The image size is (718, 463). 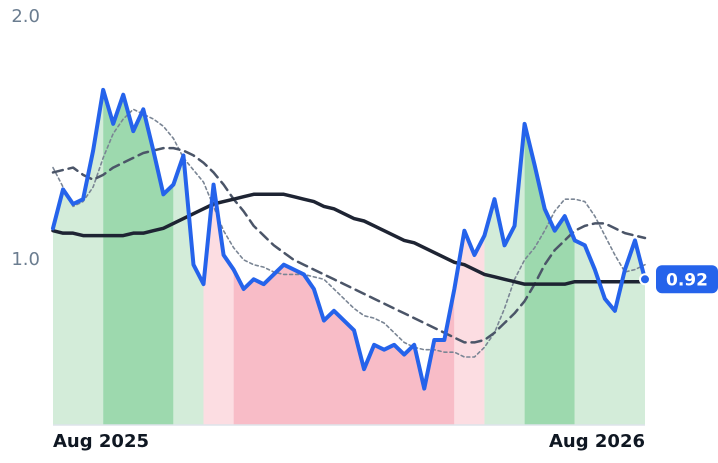 What do you see at coordinates (597, 441) in the screenshot?
I see `x-tick-label: Aug 2026` at bounding box center [597, 441].